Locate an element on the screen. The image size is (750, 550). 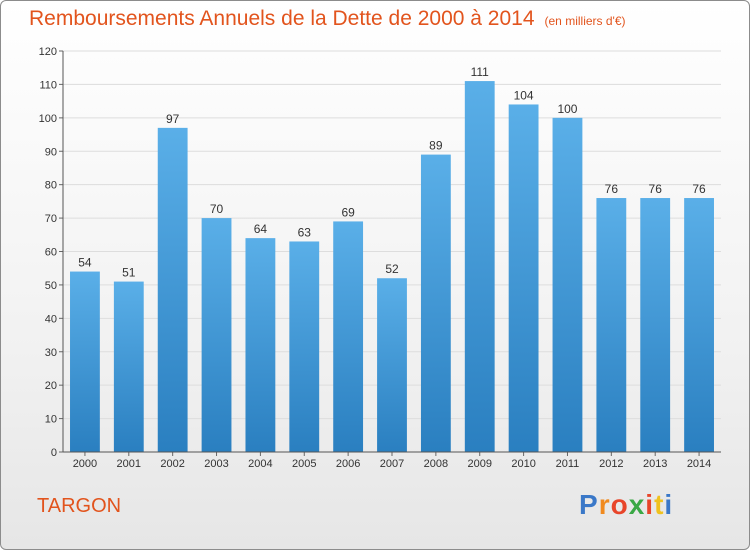
bar-2009 is located at coordinates (479, 266).